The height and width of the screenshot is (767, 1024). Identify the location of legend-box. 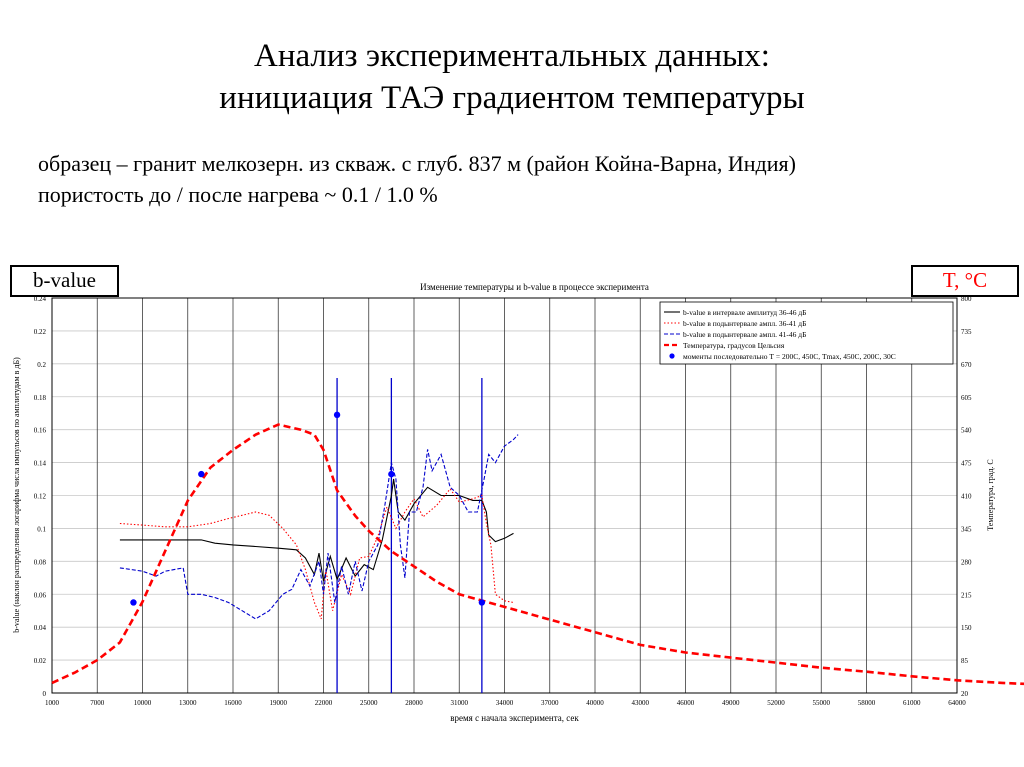
(806, 333).